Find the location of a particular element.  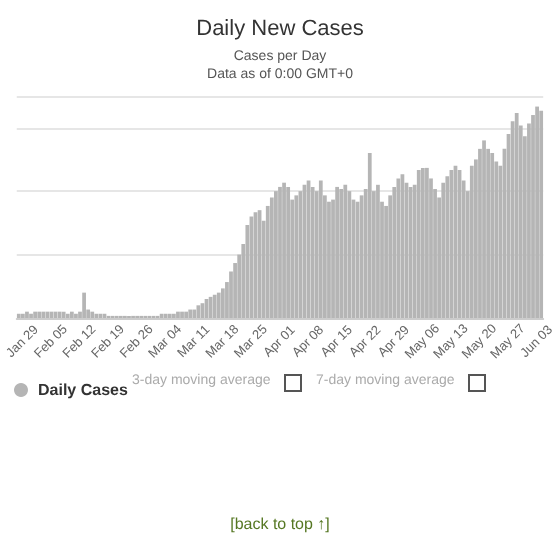

chart-title: Daily New Cases is located at coordinates (280, 29).